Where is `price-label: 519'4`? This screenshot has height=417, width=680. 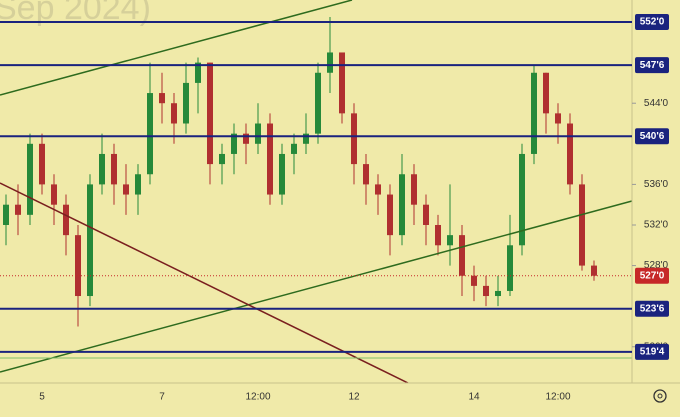
price-label: 519'4 is located at coordinates (652, 351).